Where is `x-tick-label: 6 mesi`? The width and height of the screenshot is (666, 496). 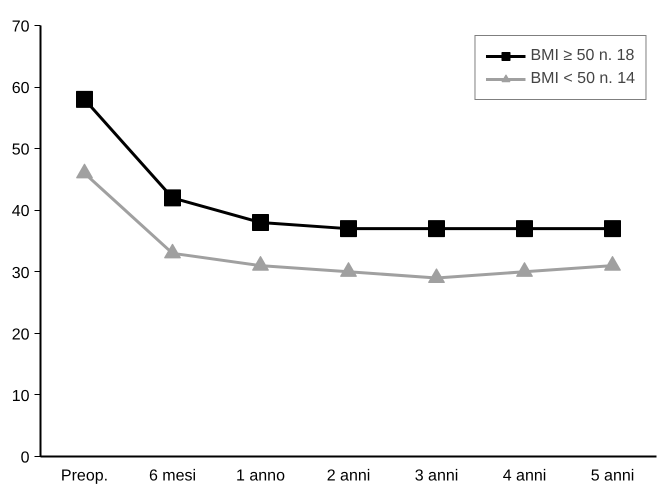
x-tick-label: 6 mesi is located at coordinates (172, 476).